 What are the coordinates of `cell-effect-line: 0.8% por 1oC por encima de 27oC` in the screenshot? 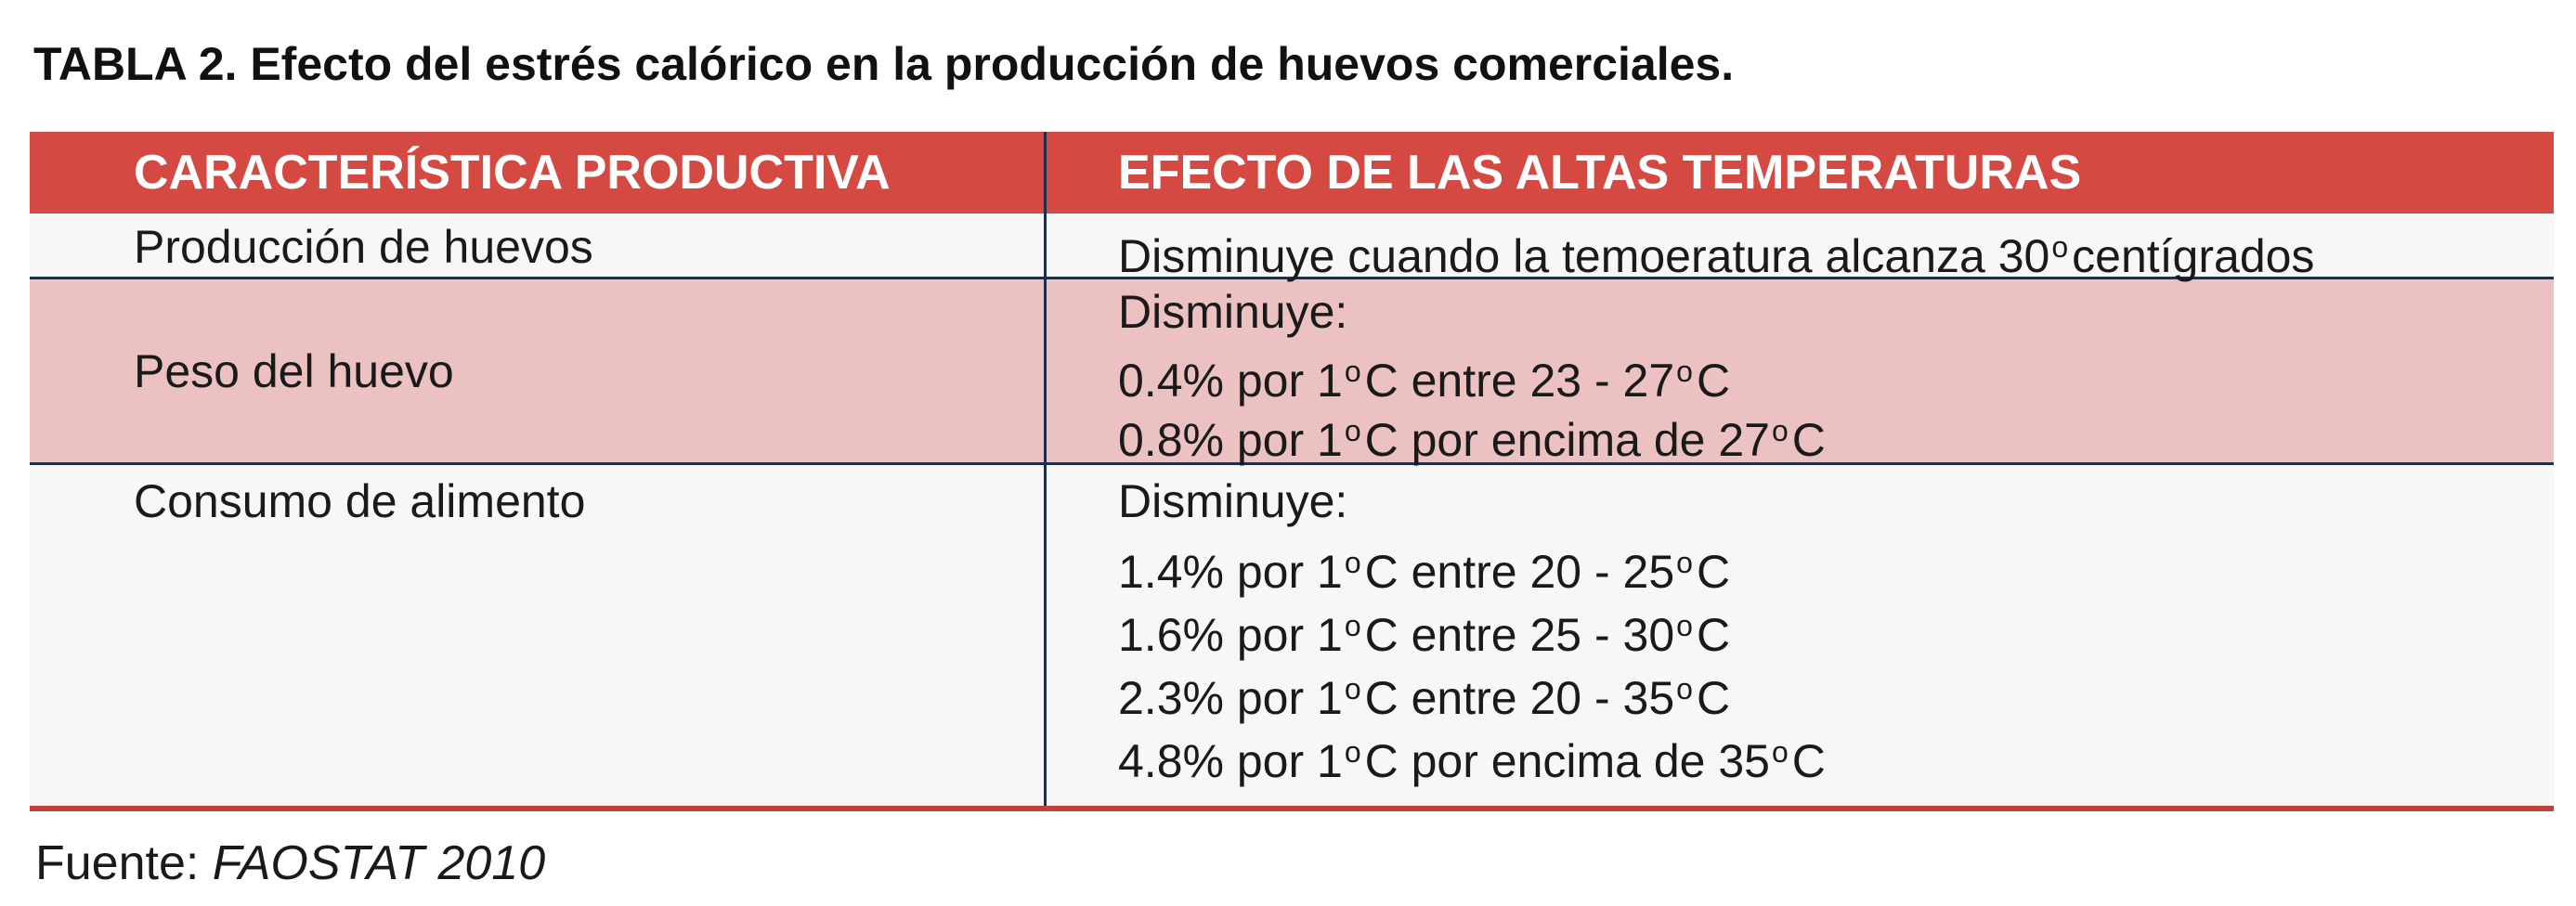 It's located at (1472, 435).